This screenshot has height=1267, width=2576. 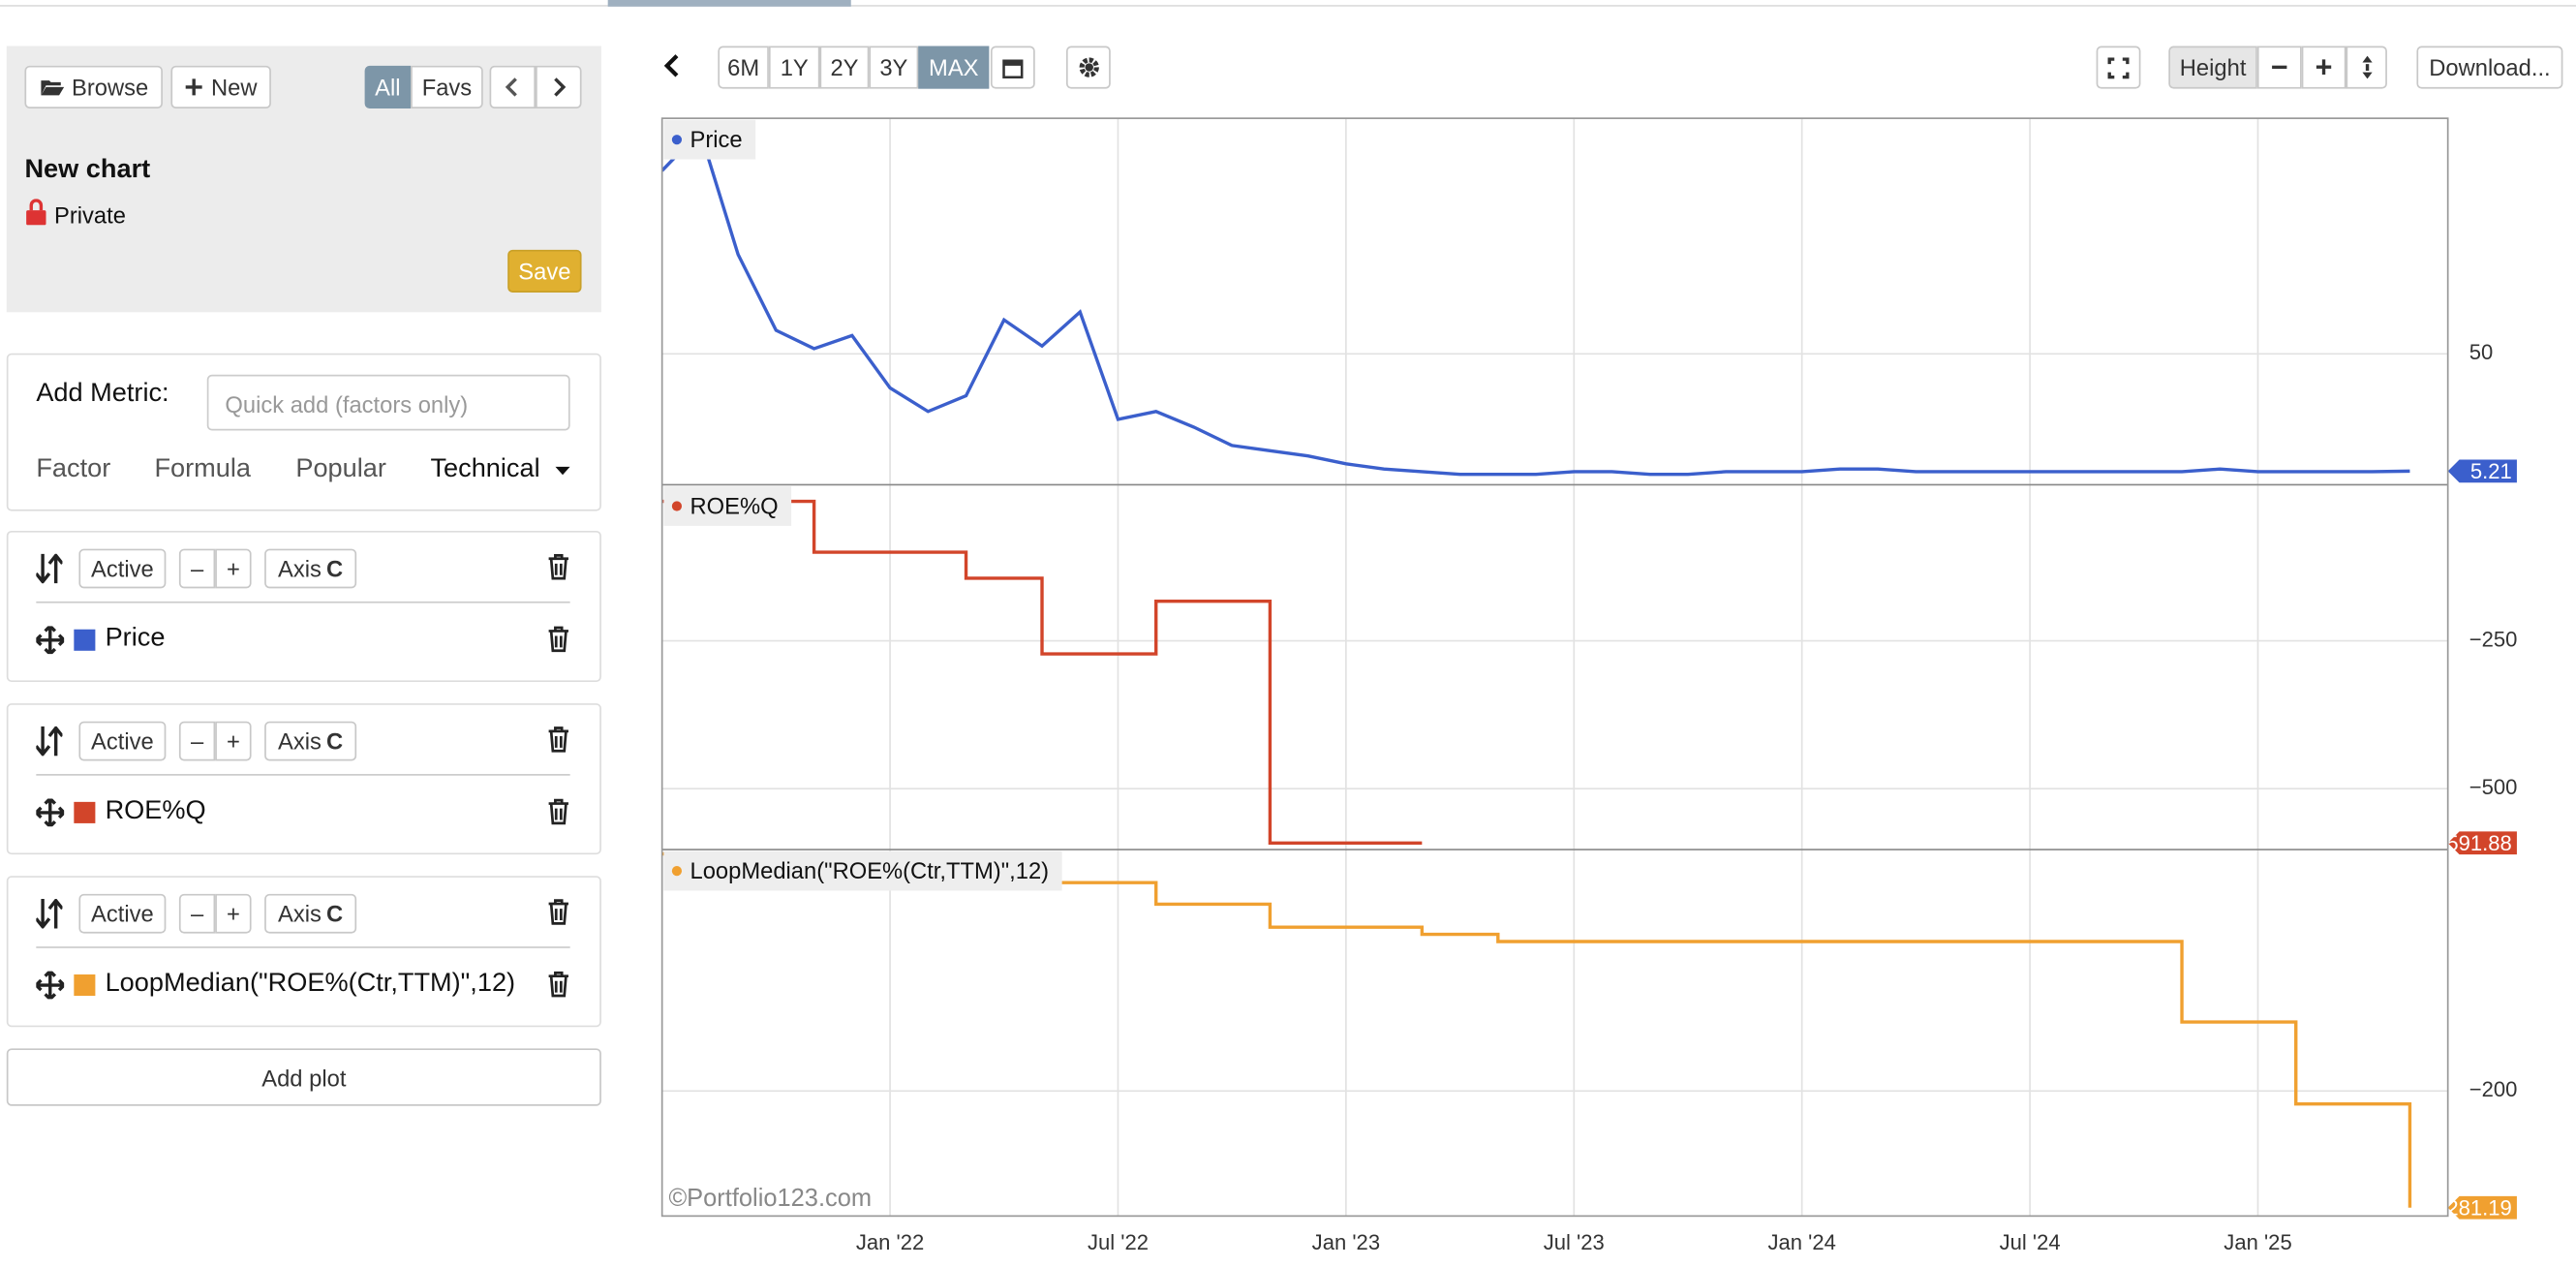 What do you see at coordinates (890, 1242) in the screenshot?
I see `x-tick-label: Jan '22` at bounding box center [890, 1242].